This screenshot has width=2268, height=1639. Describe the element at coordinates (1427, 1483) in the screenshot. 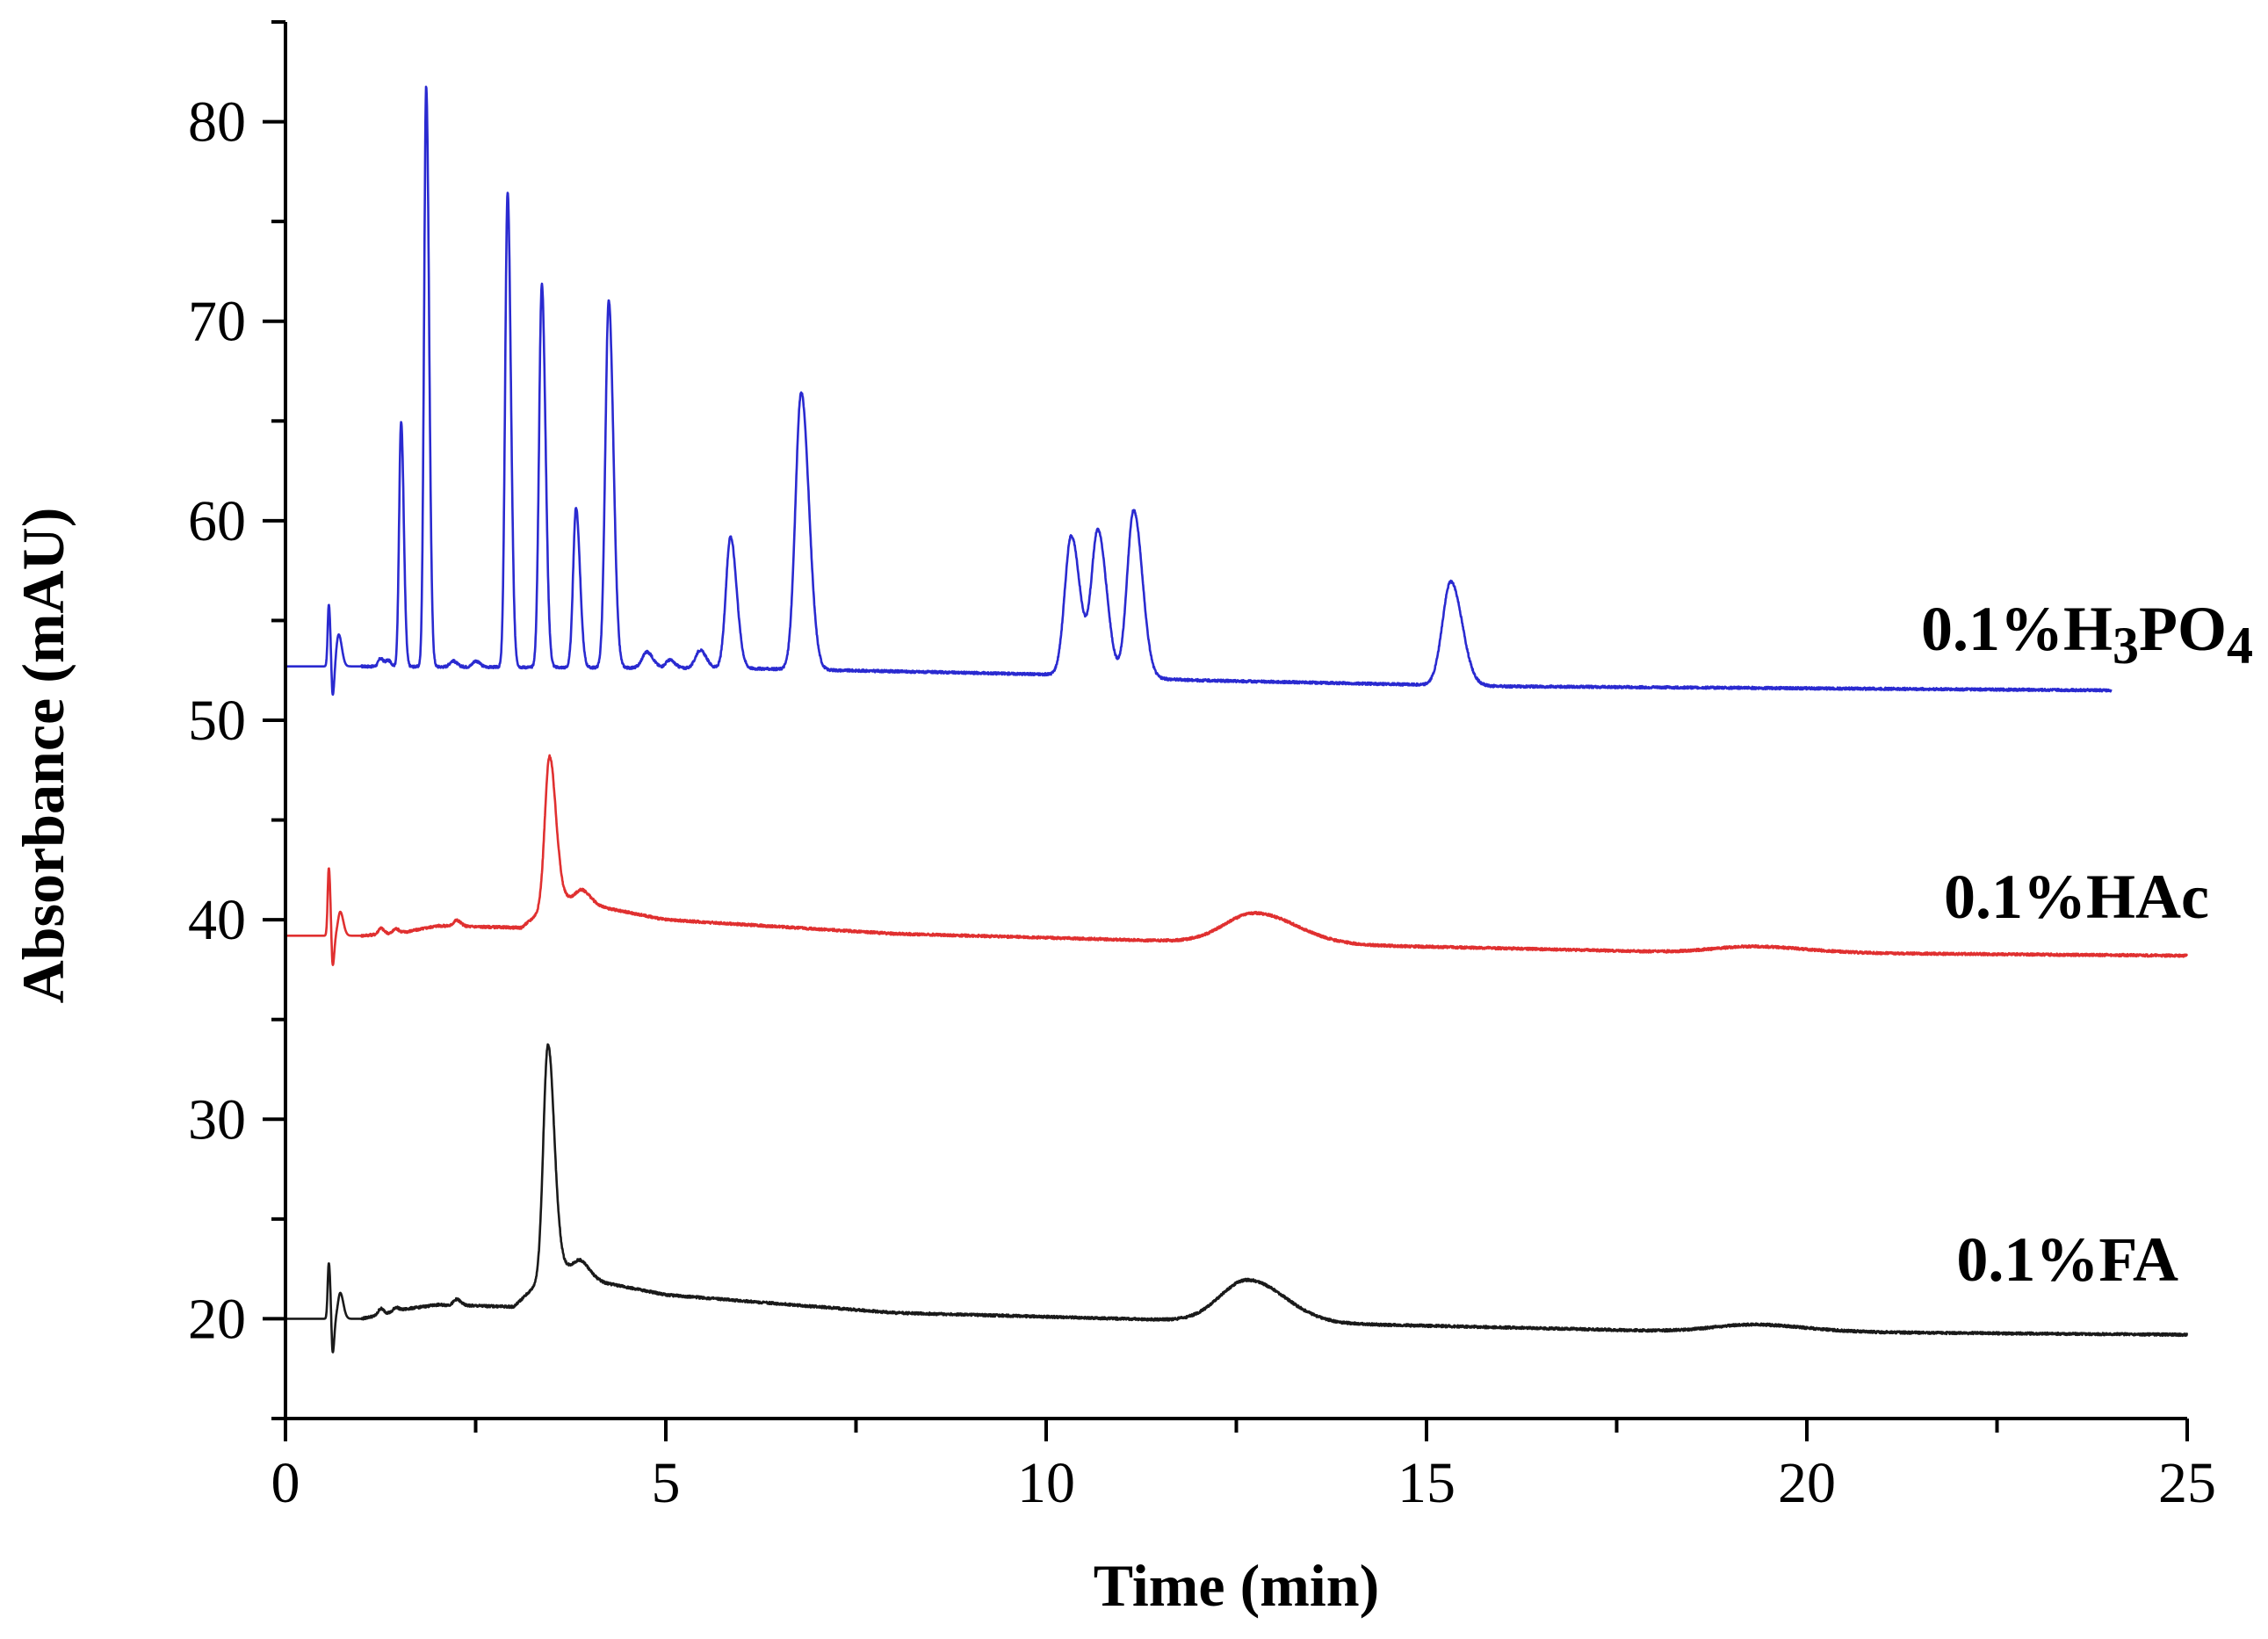

I see `x-tick-label: 15` at that location.